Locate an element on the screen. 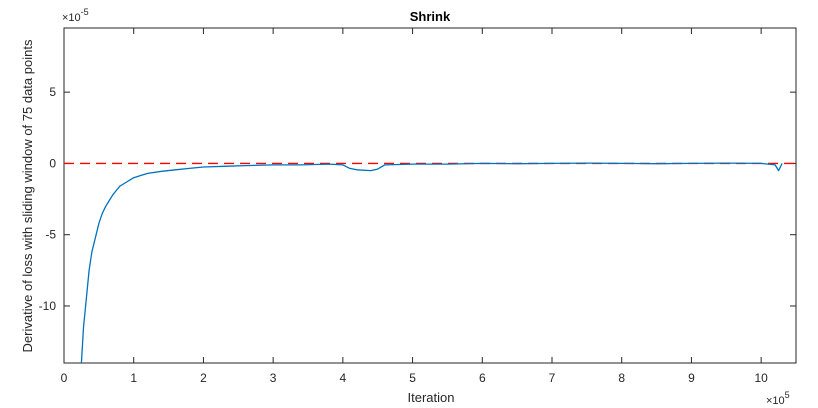 The width and height of the screenshot is (818, 408). x-tick-label: 3 is located at coordinates (273, 378).